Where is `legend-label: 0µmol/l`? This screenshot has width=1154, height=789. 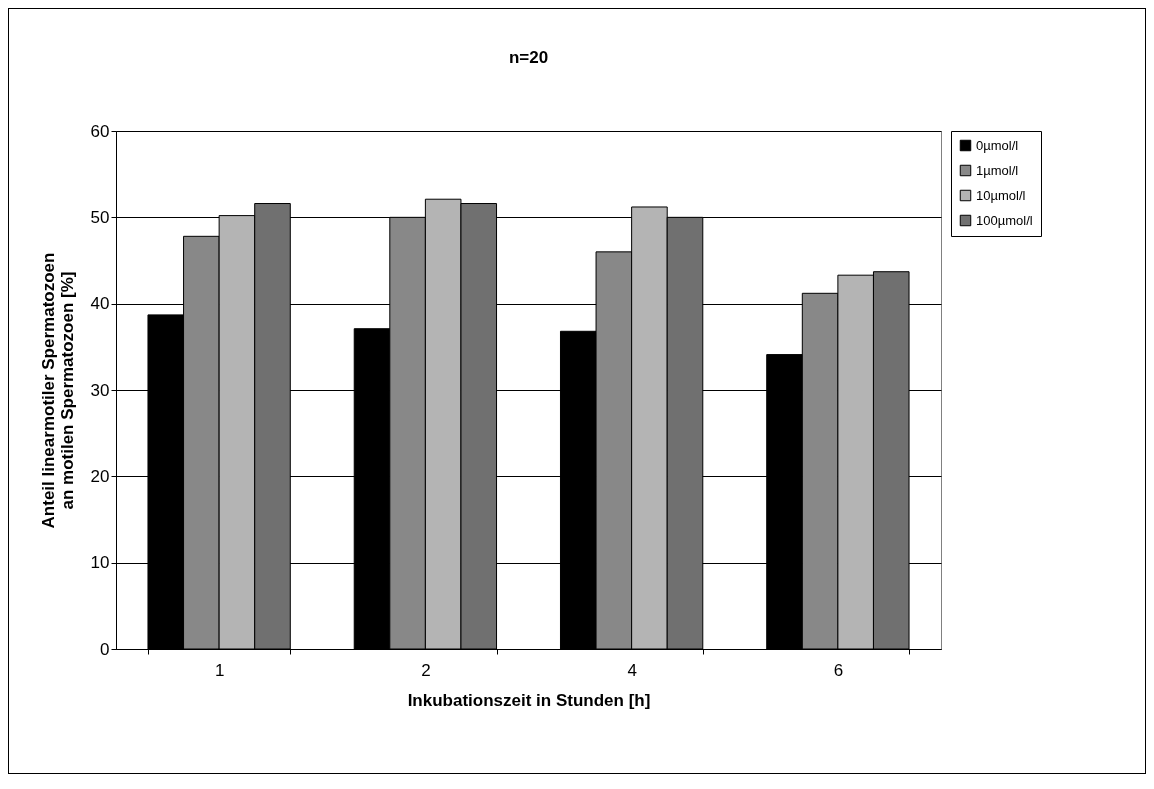 legend-label: 0µmol/l is located at coordinates (997, 145).